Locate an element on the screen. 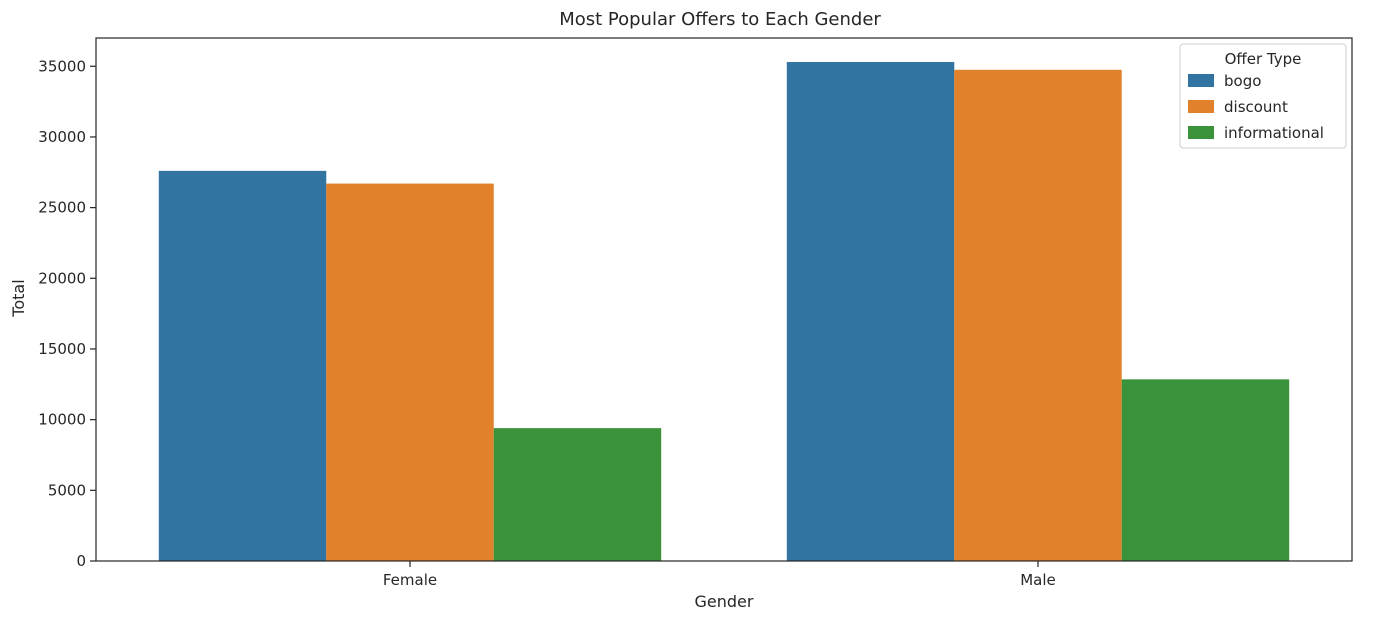 This screenshot has height=618, width=1400. bar-informational-female is located at coordinates (577, 494).